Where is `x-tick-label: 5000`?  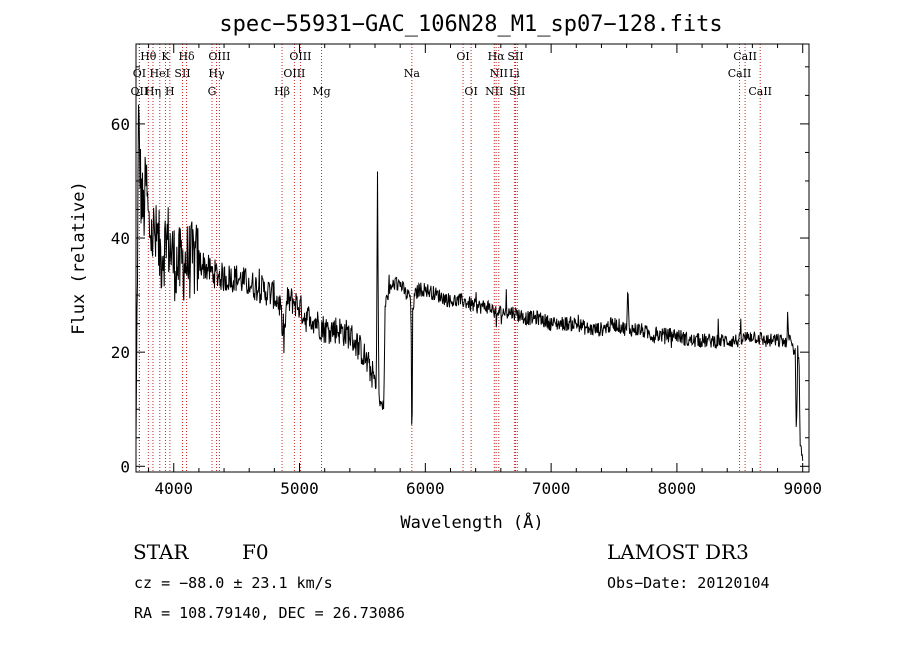
x-tick-label: 5000 is located at coordinates (299, 488).